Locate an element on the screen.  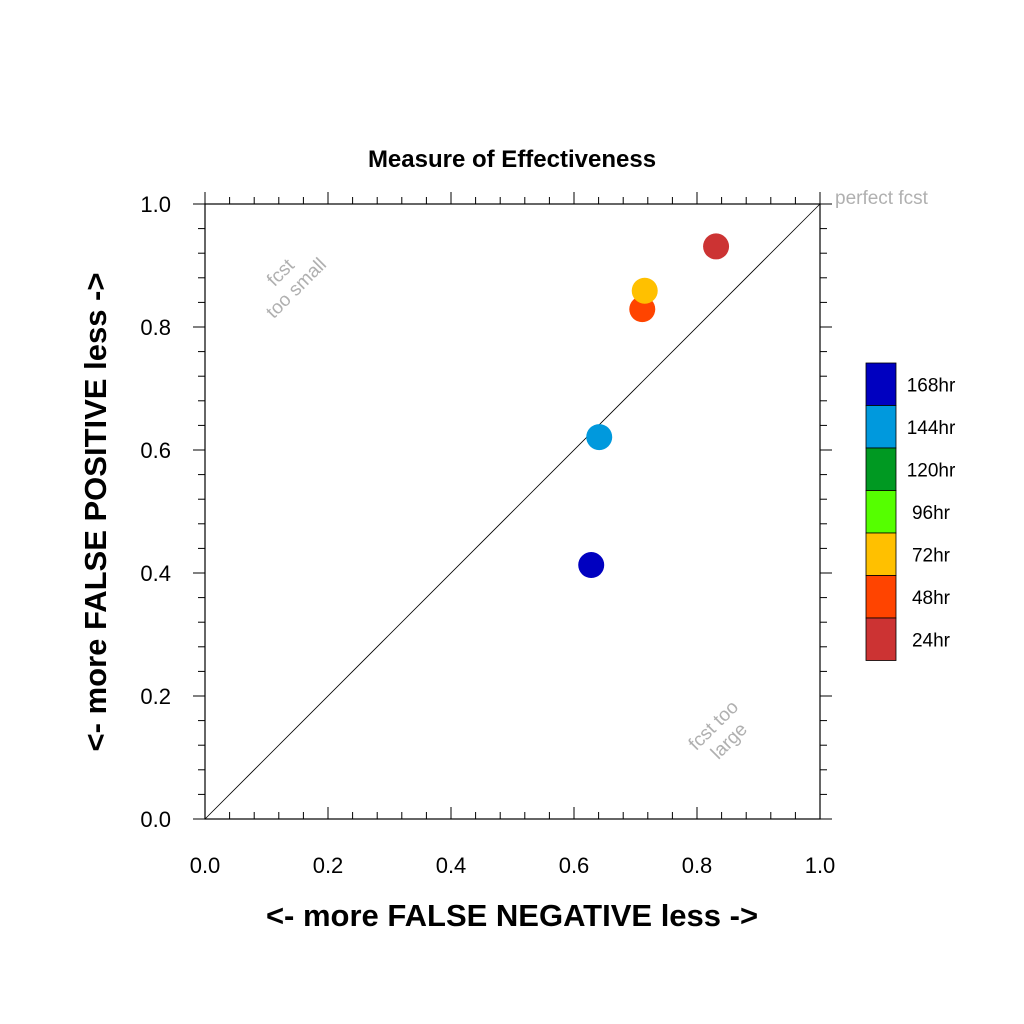
legend-label-168hr: 168hr is located at coordinates (931, 385).